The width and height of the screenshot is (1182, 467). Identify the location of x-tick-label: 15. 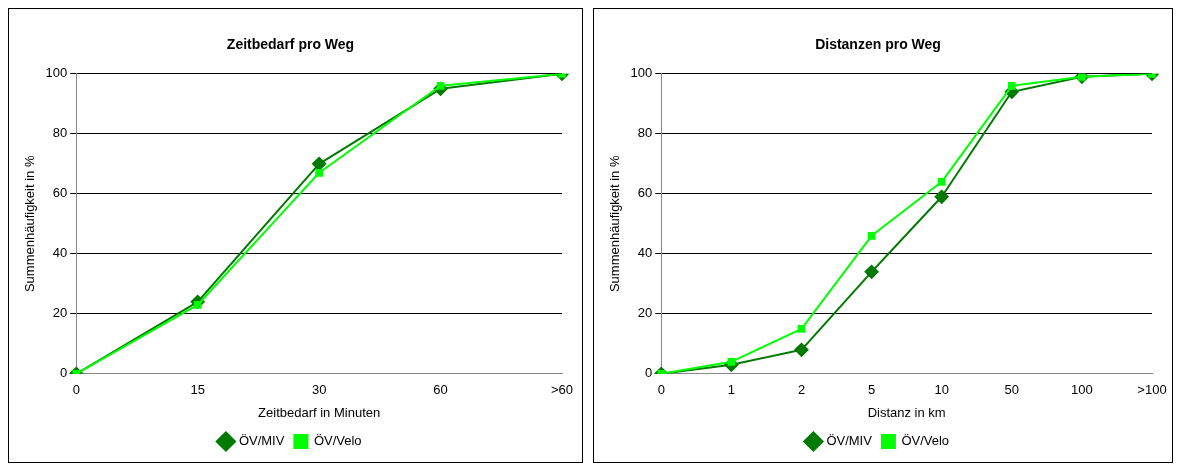
(197, 390).